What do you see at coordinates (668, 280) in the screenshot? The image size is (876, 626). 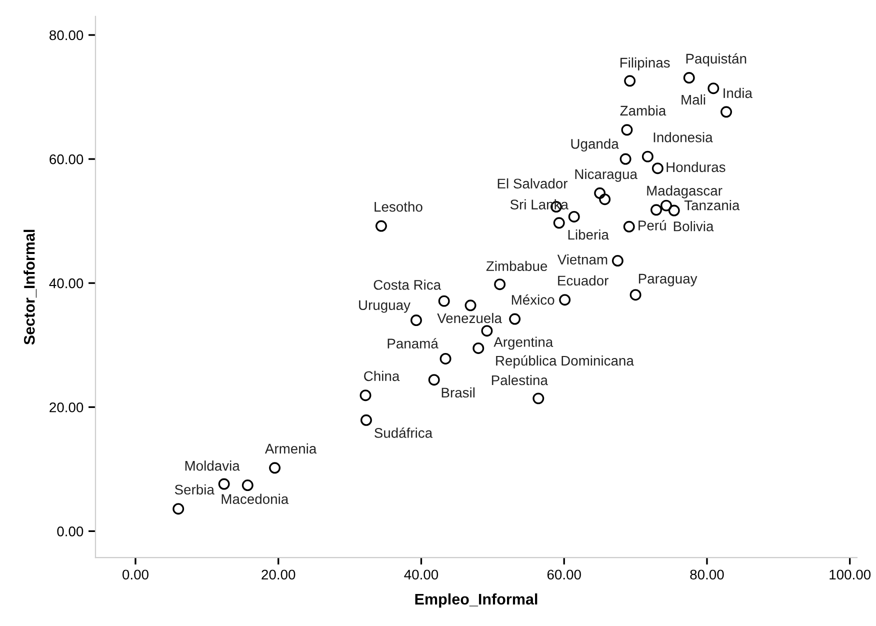 I see `annotation: Paraguay` at bounding box center [668, 280].